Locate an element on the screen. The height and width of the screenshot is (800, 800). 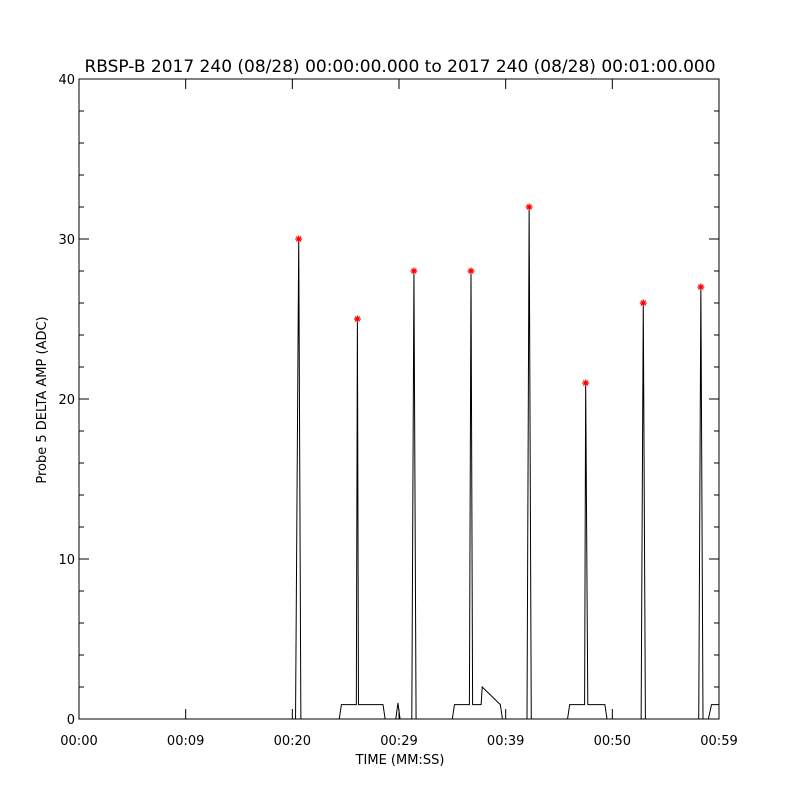
x-tick-label: 00:59 is located at coordinates (718, 741).